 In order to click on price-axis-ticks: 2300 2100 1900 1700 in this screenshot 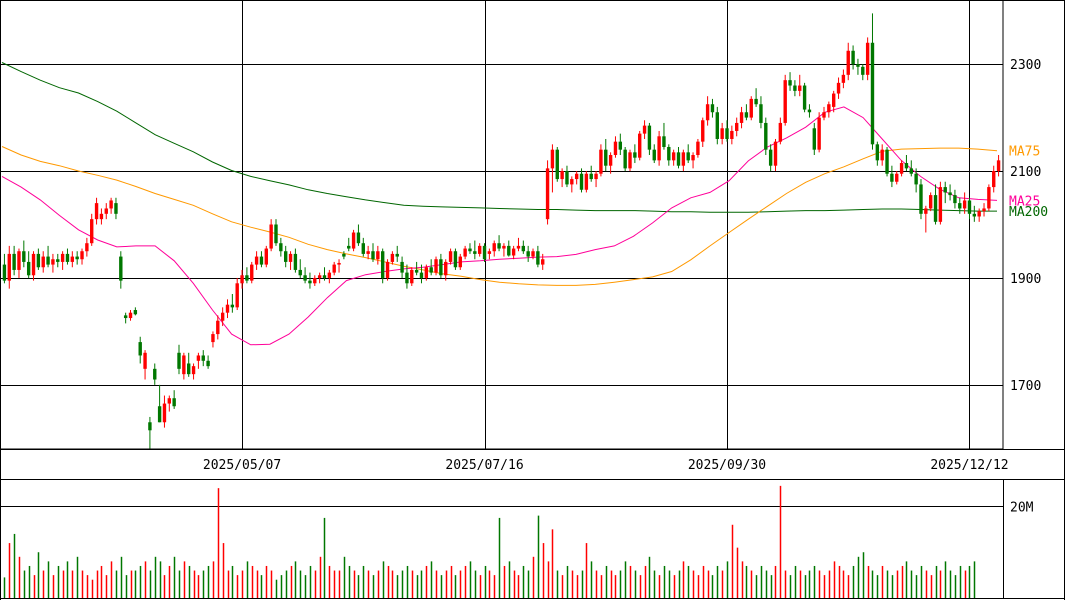, I will do `click(1025, 226)`.